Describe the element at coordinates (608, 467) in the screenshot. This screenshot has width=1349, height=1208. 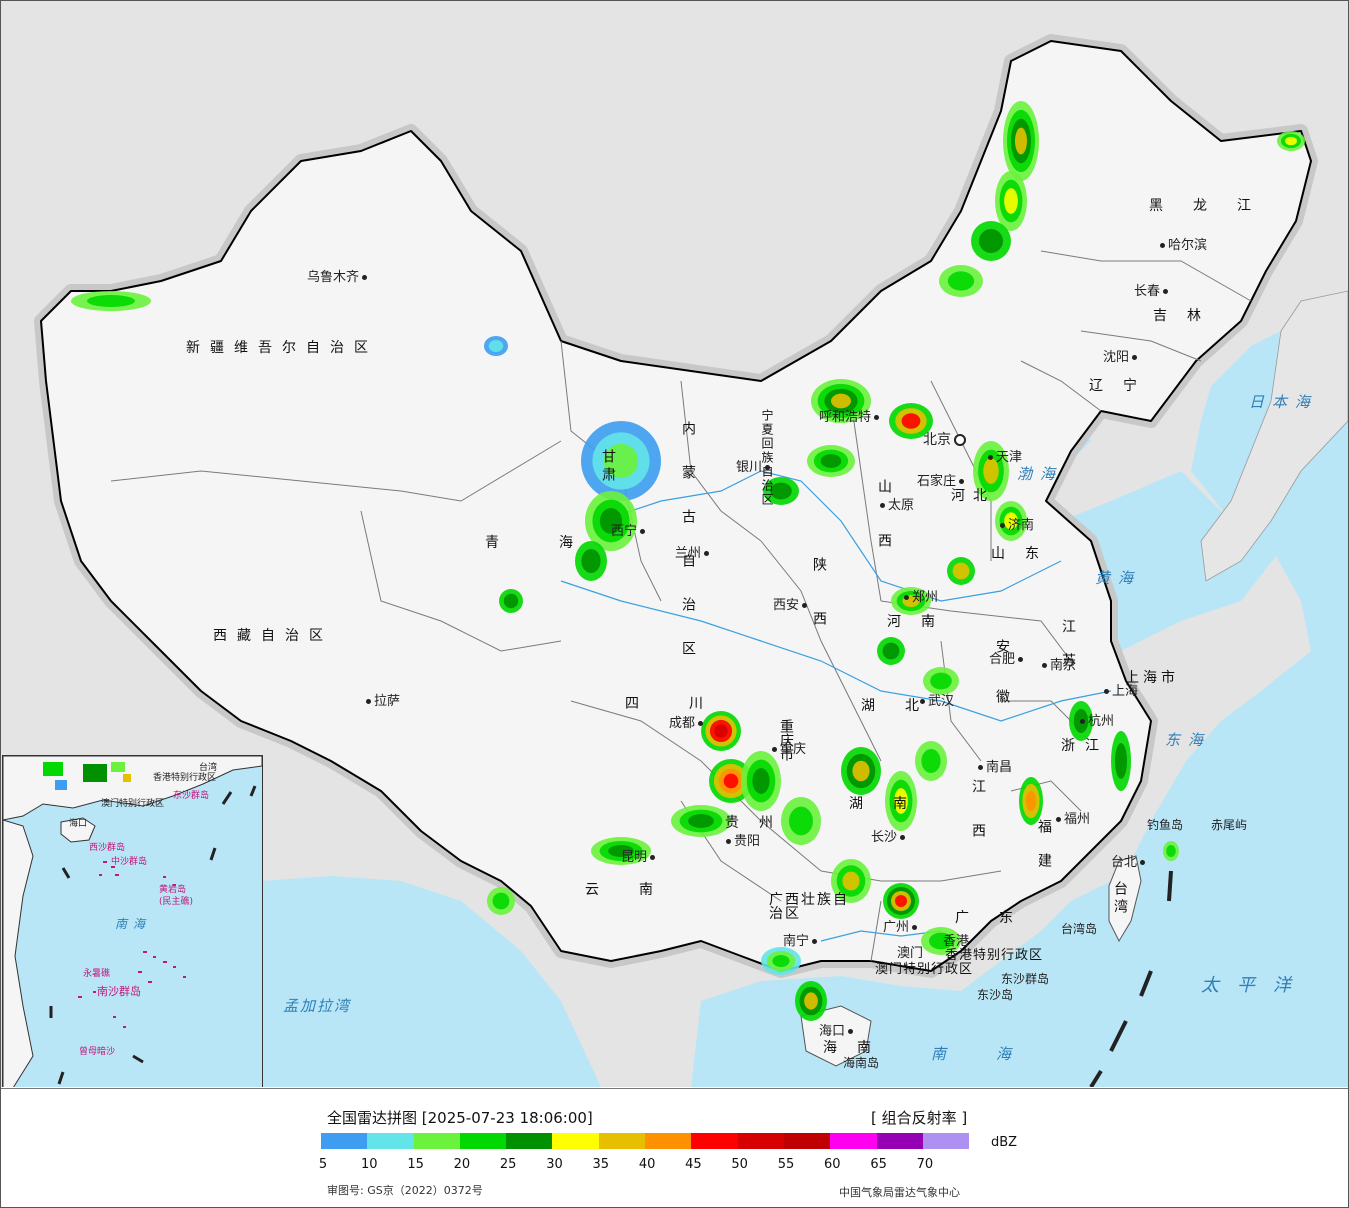
I see `province-label-gansu: 甘肃` at that location.